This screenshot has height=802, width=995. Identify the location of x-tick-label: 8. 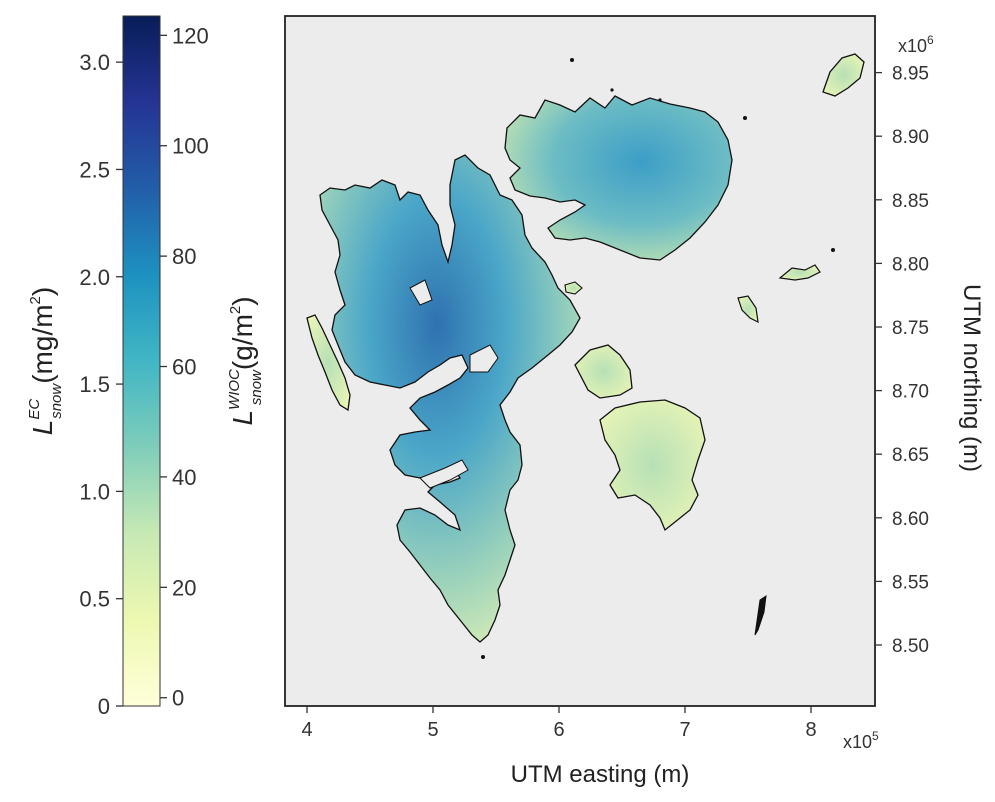
(810, 730).